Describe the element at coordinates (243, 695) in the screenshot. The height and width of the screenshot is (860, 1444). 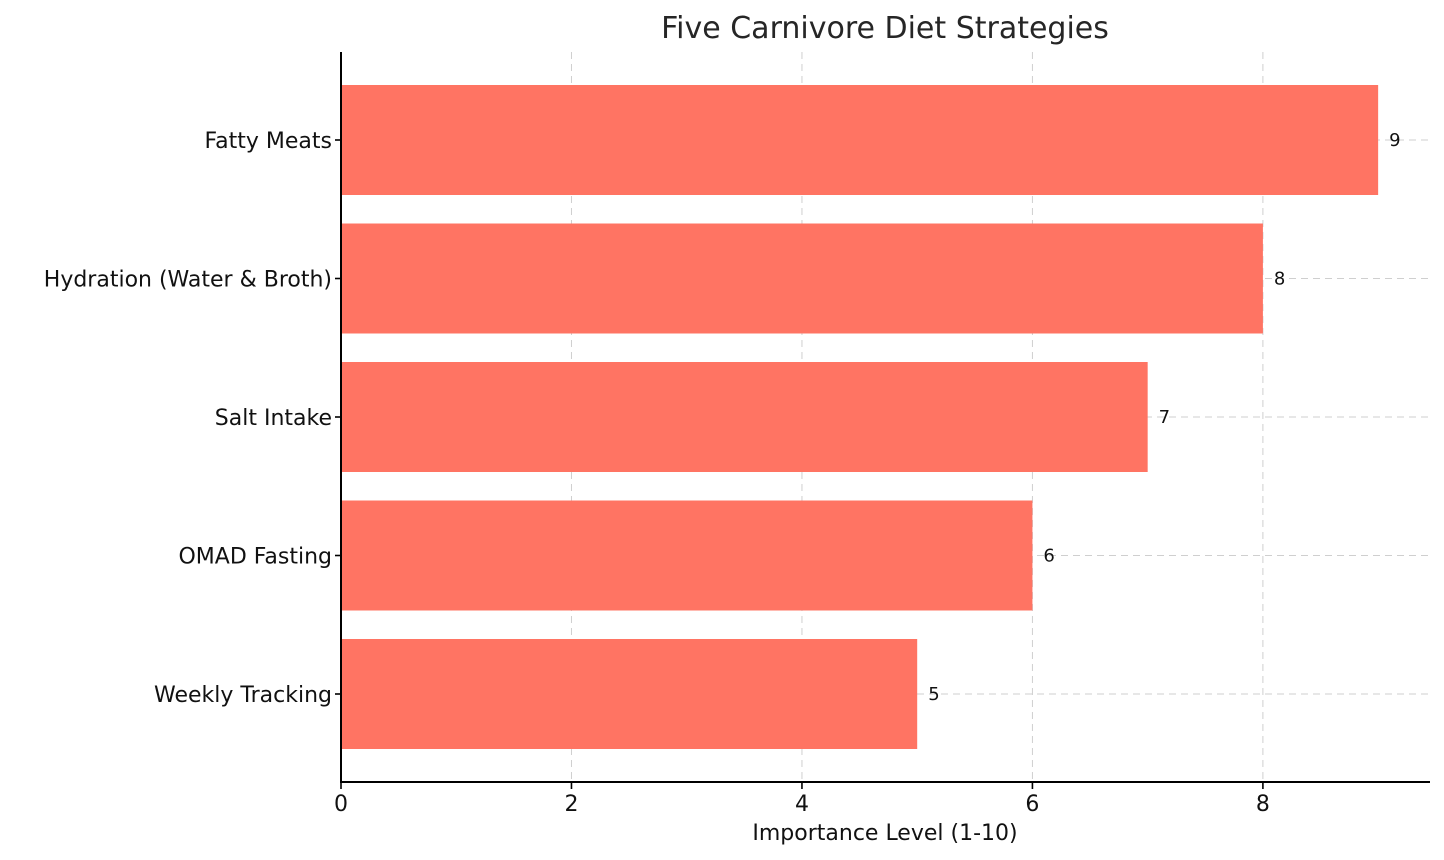
I see `y-tick-label: Weekly Tracking` at that location.